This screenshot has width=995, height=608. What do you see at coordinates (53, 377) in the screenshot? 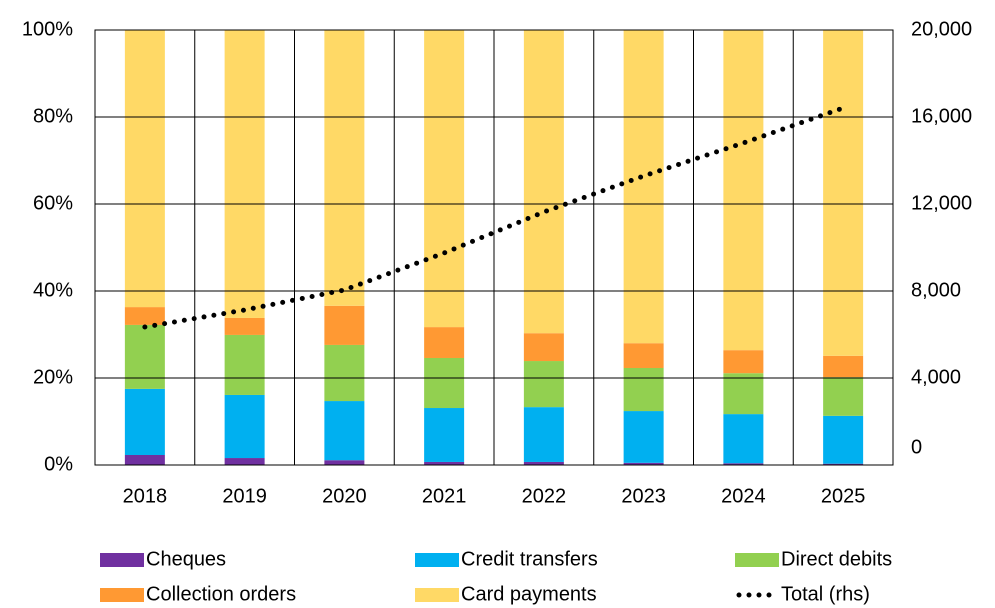
I see `y-tick-label: 20%` at bounding box center [53, 377].